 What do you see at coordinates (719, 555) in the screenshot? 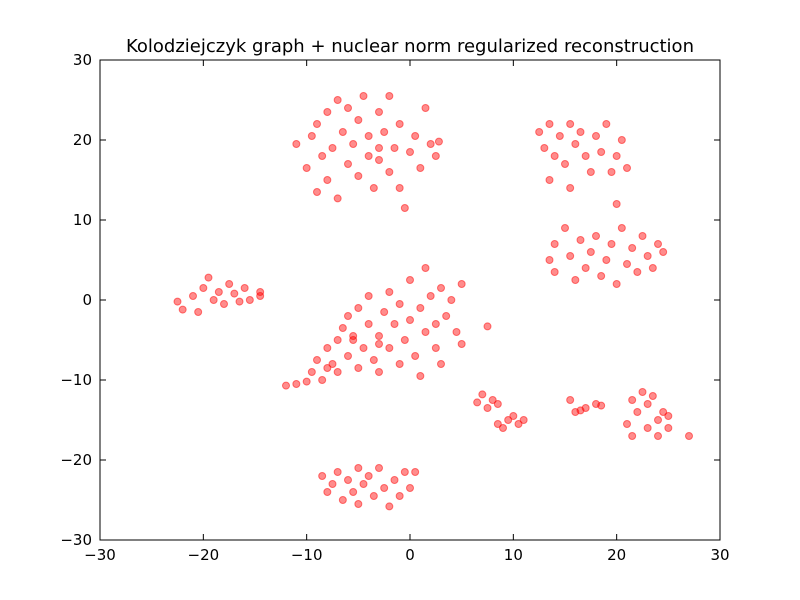
I see `x-tick-label: 30` at bounding box center [719, 555].